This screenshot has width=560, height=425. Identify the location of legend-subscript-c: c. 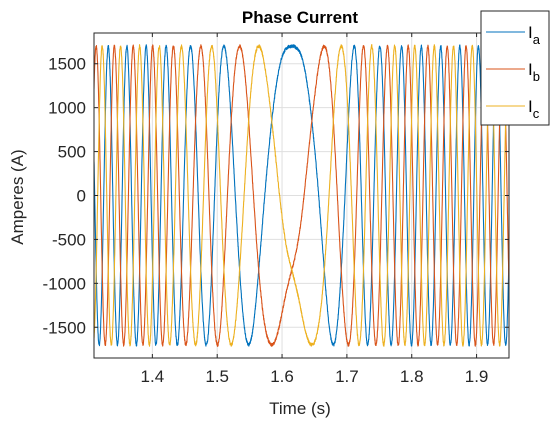
(536, 113).